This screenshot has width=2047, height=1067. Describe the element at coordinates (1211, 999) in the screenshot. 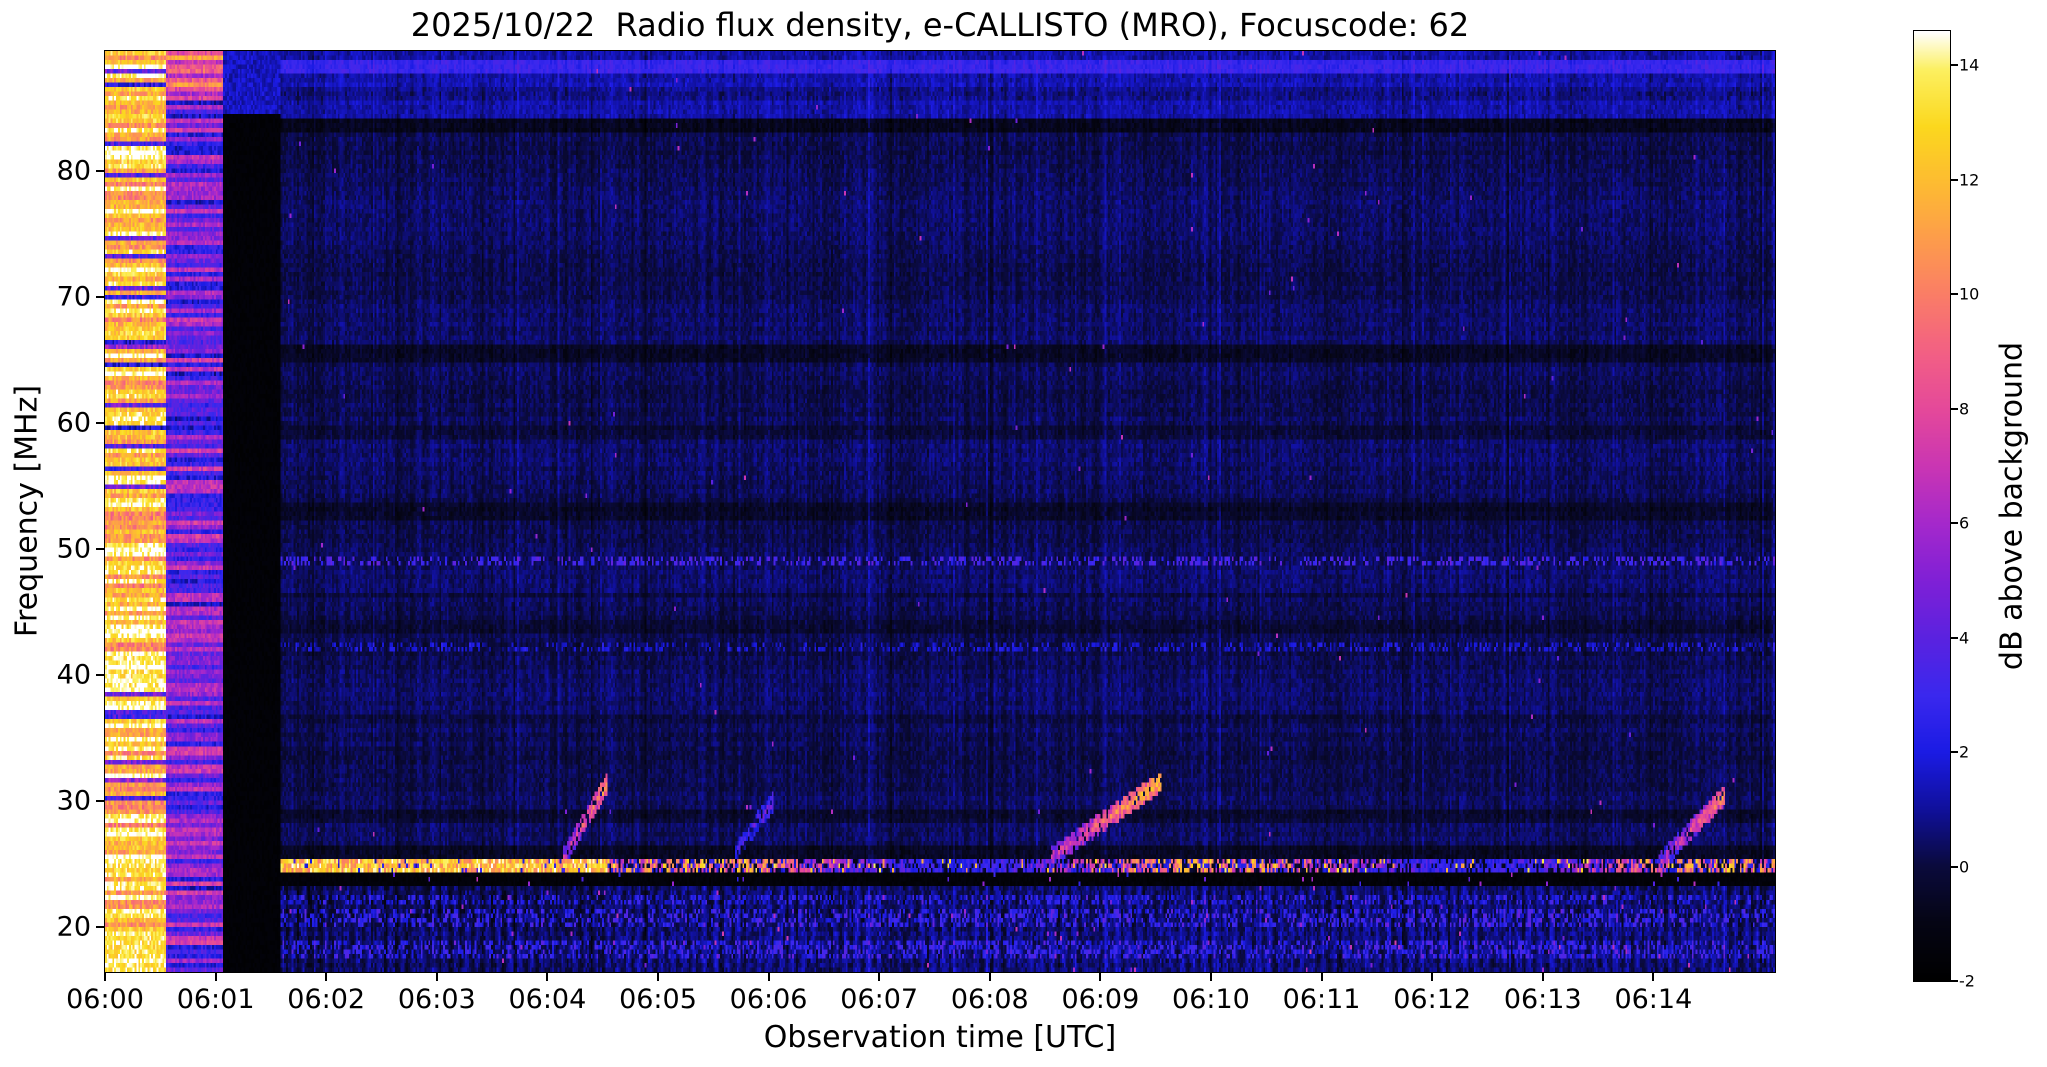

I see `x-tick-label: 06:10` at that location.